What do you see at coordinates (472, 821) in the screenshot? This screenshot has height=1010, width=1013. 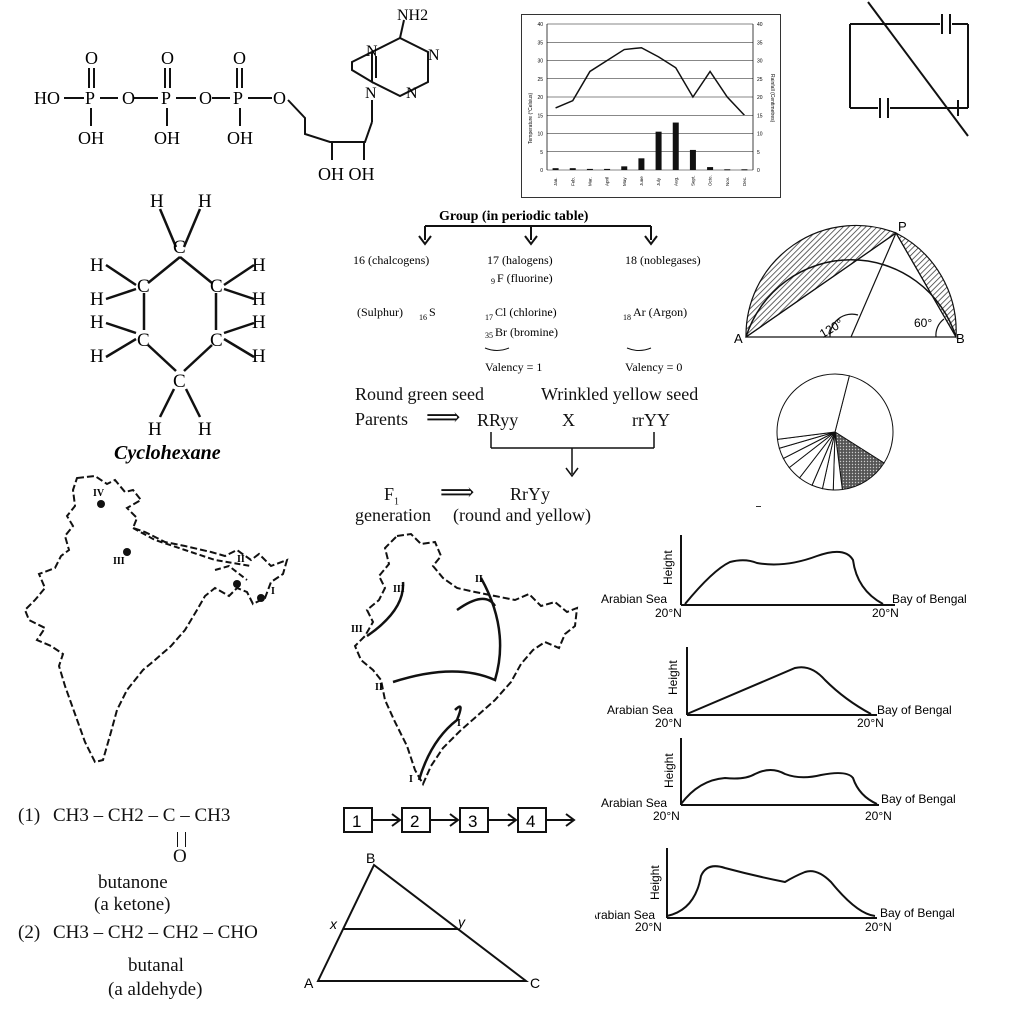 I see `sequence-box-3: 3` at bounding box center [472, 821].